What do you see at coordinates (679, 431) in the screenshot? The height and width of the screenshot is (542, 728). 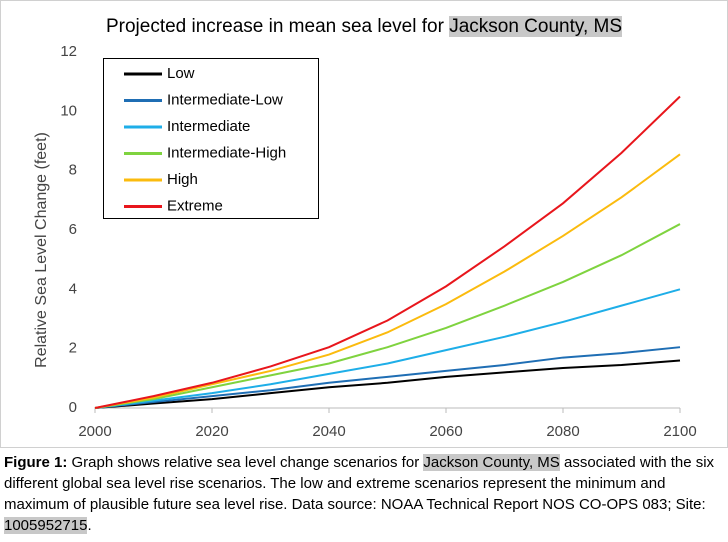 I see `x-tick-label: 2100` at bounding box center [679, 431].